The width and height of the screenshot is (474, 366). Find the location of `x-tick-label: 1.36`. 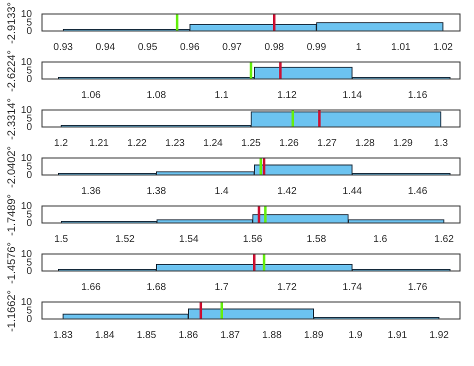

x-tick-label: 1.36 is located at coordinates (91, 191).